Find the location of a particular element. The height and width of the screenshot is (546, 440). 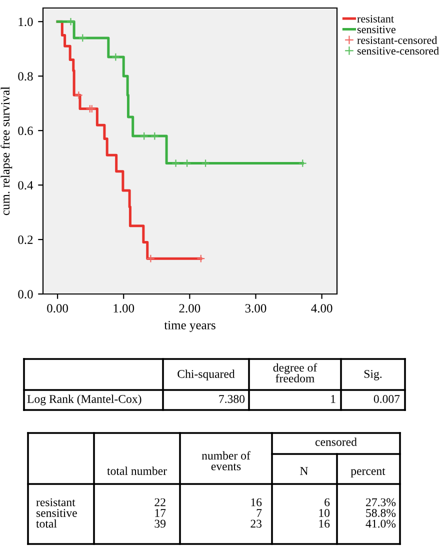

text: total number is located at coordinates (137, 470).